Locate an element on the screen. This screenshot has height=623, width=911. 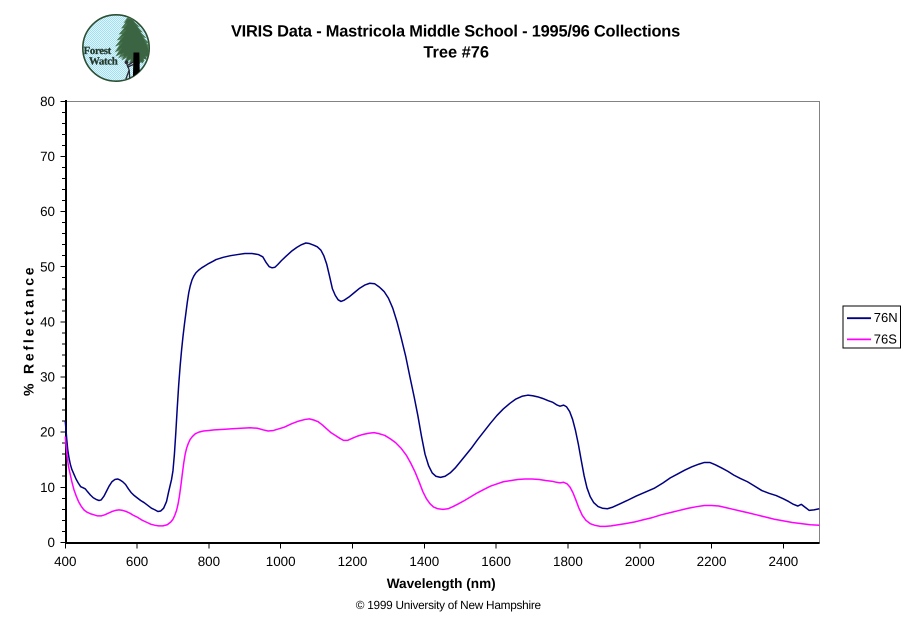
svg-text: 2200 is located at coordinates (712, 561).